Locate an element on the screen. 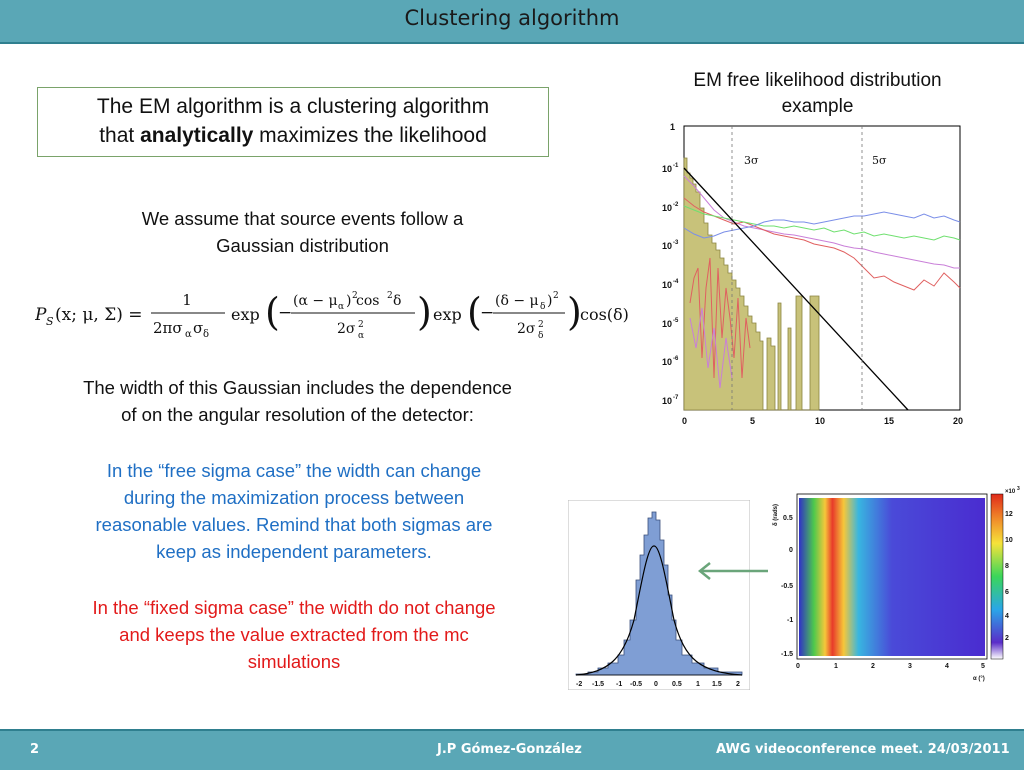 This screenshot has height=770, width=1024. hist-x-tick-2: -1 is located at coordinates (619, 684).